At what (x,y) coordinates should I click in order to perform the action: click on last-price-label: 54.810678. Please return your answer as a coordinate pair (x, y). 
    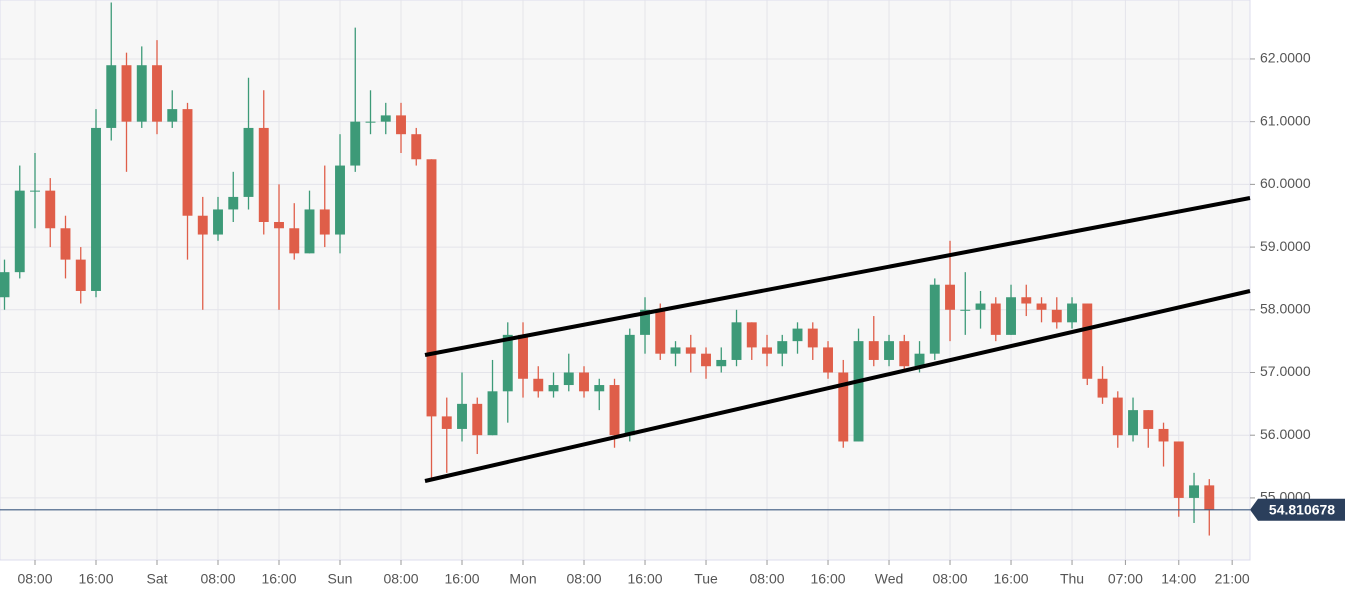
    Looking at the image, I should click on (1302, 509).